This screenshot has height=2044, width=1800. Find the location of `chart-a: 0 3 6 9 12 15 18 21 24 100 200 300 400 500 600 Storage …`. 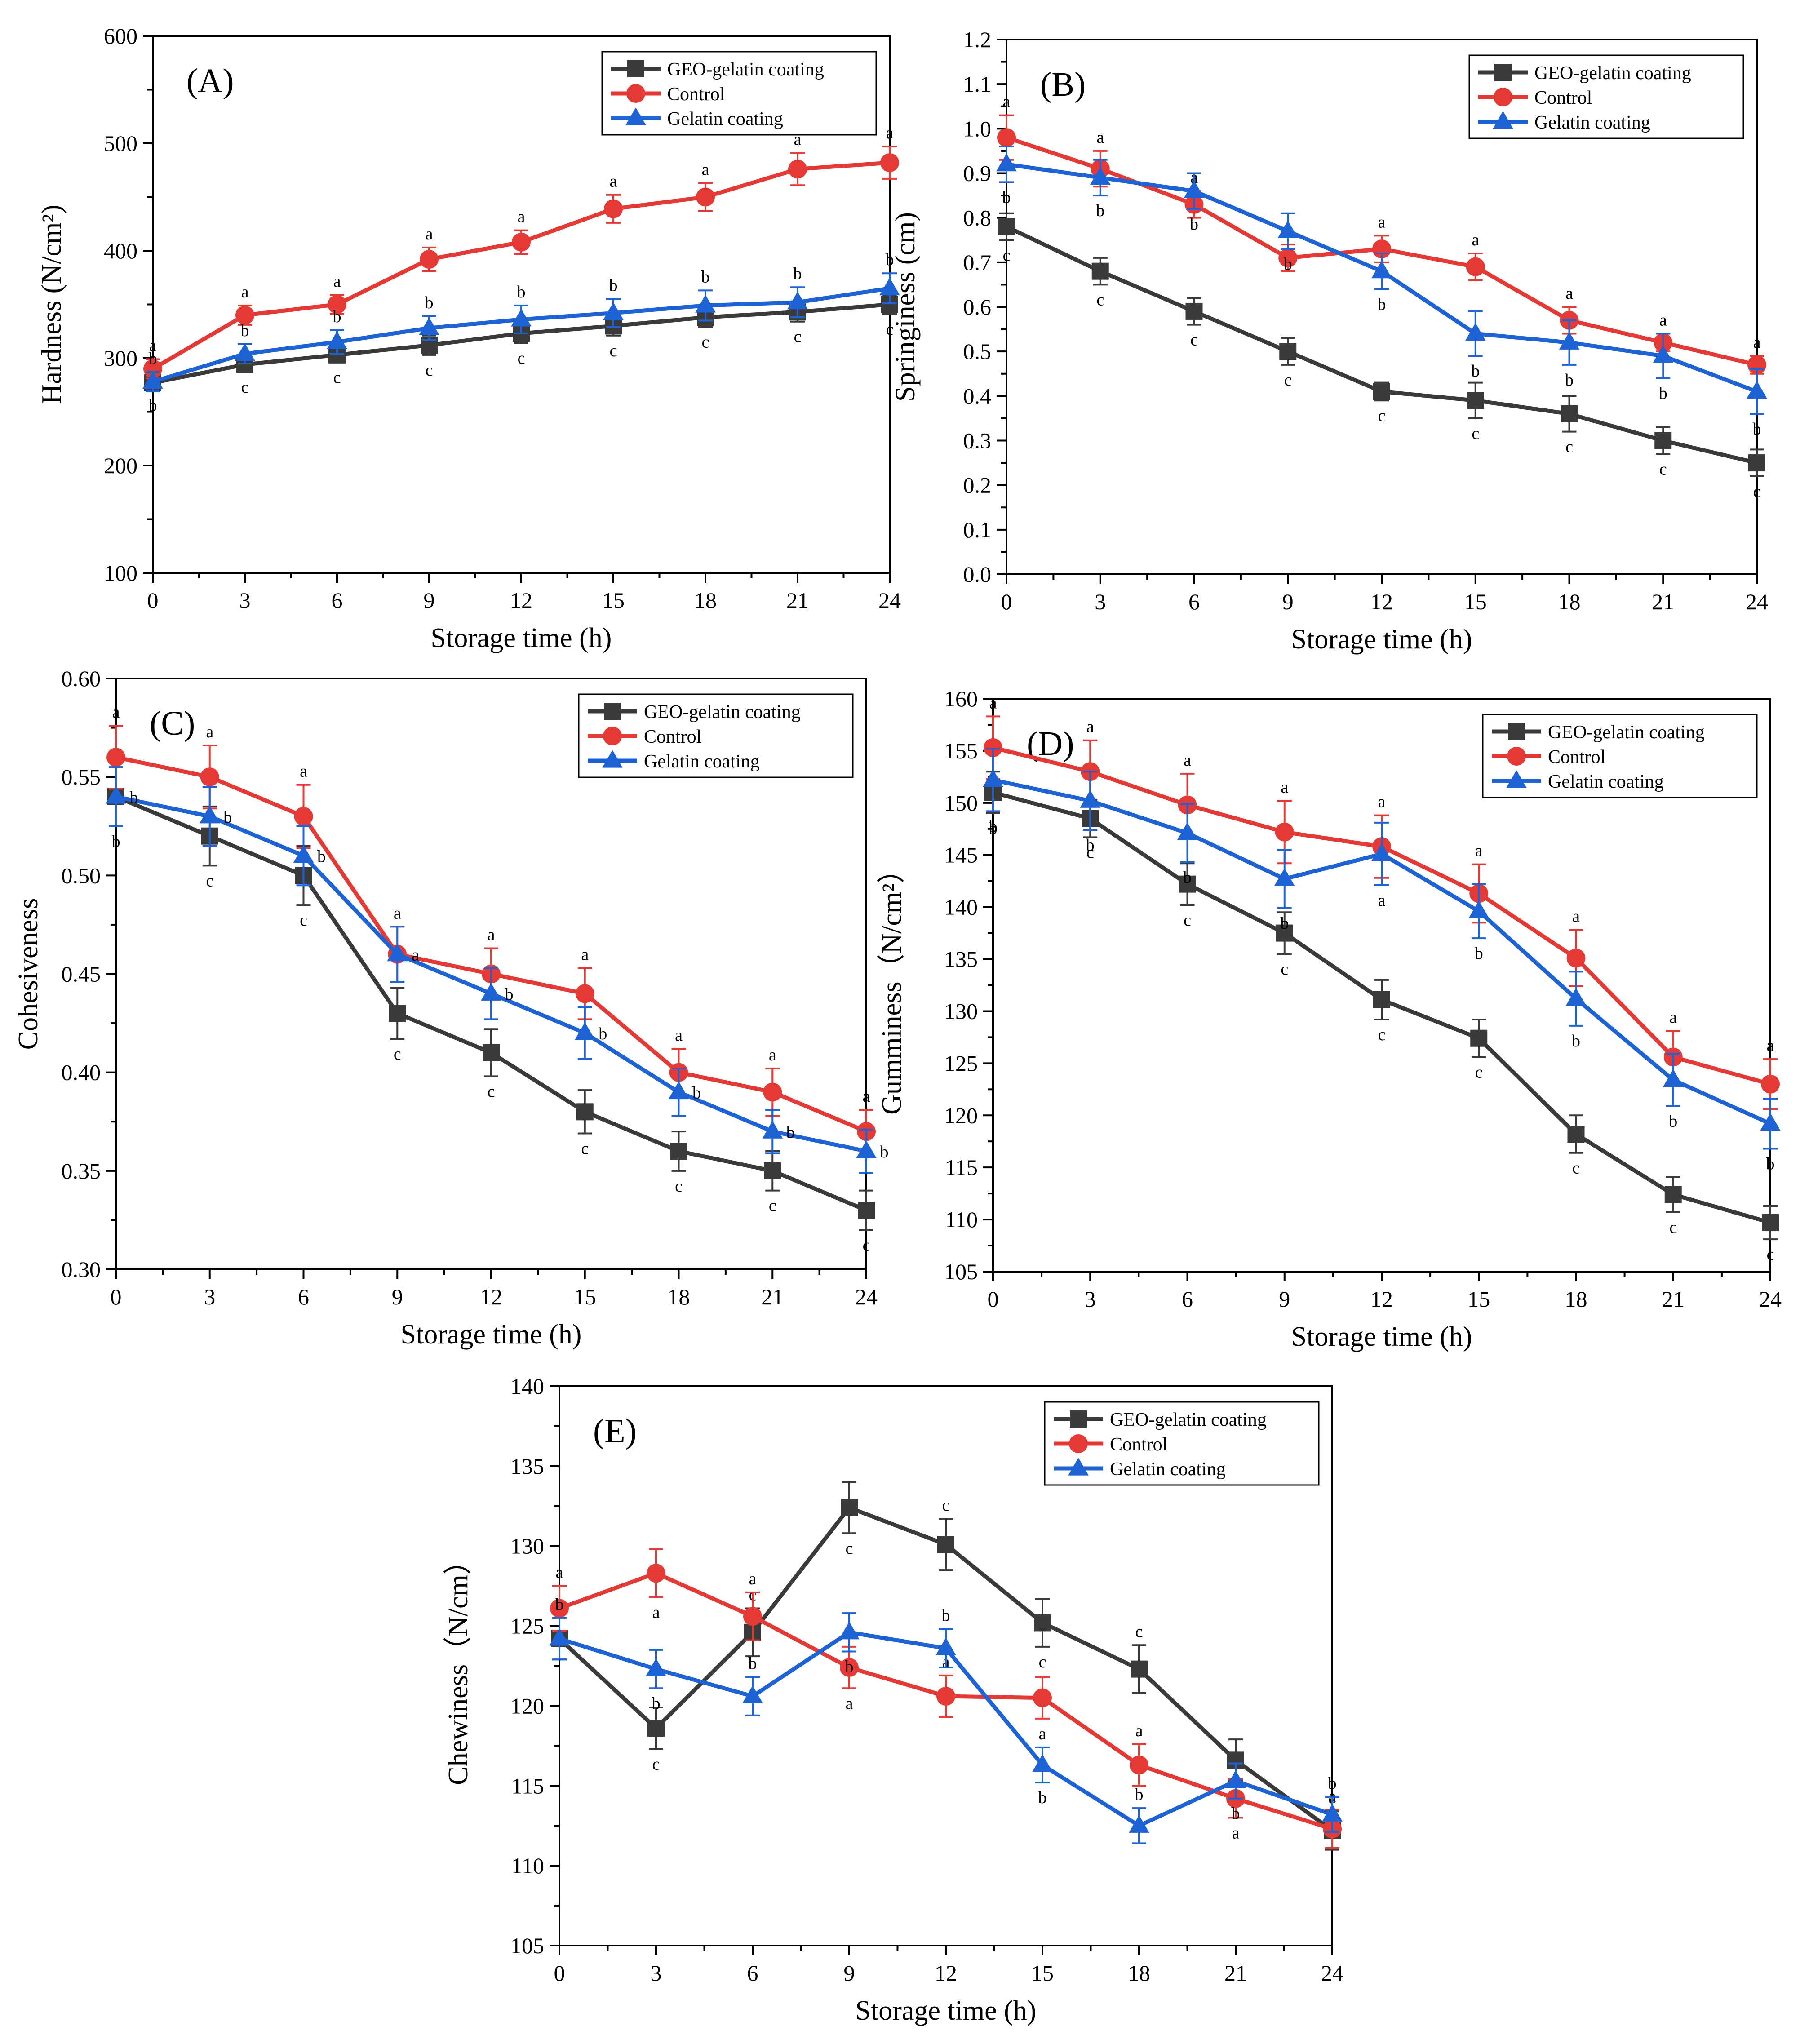

chart-a: 0 3 6 9 12 15 18 21 24 100 200 300 400 500 600 Storage … is located at coordinates (468, 338).